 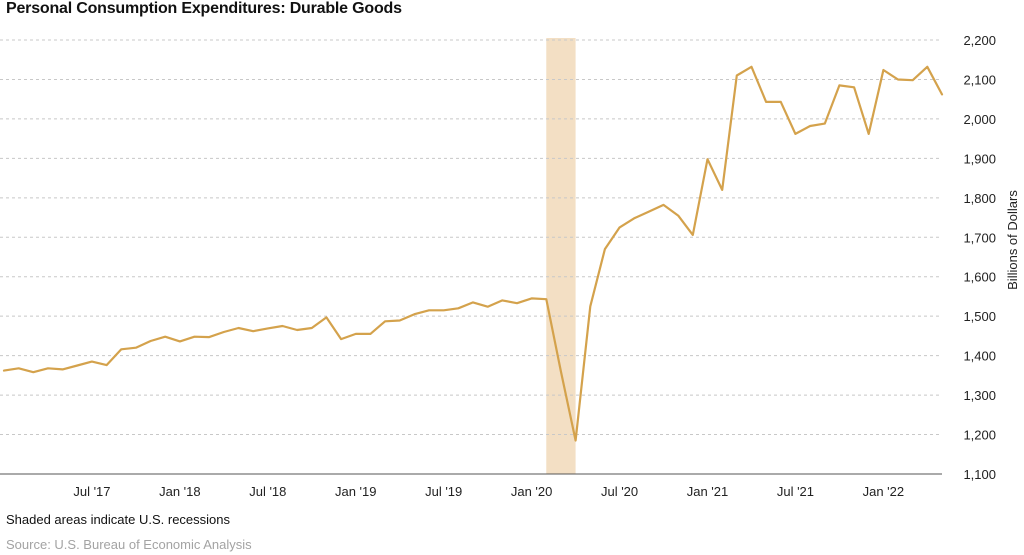 I want to click on y-tick-label: 2,000, so click(x=979, y=119).